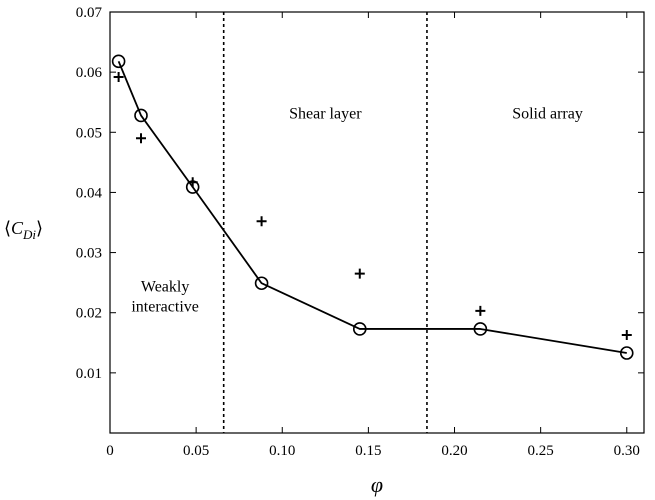 The width and height of the screenshot is (655, 500). Describe the element at coordinates (454, 451) in the screenshot. I see `x-tick-label: 0.20` at that location.